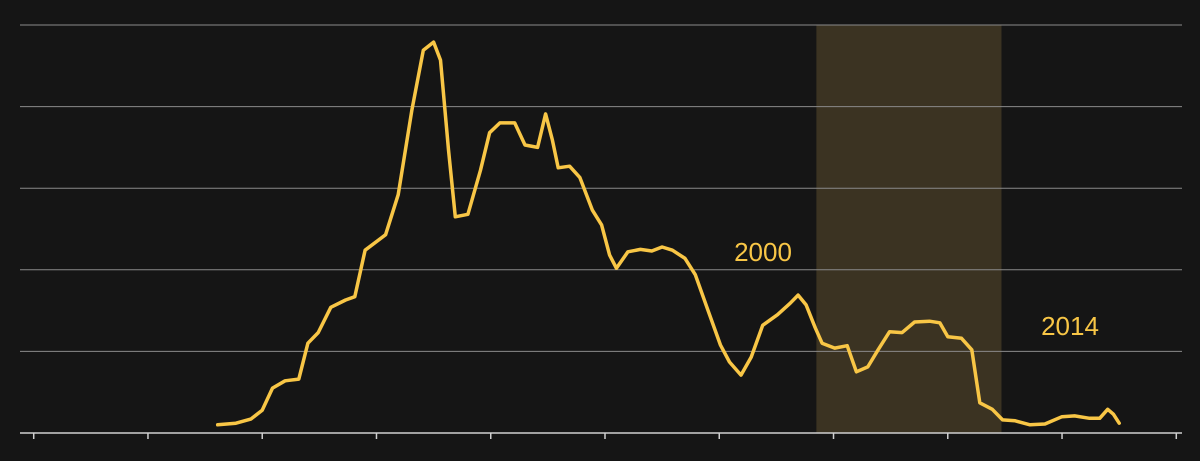  What do you see at coordinates (763, 252) in the screenshot?
I see `annotation: 2000` at bounding box center [763, 252].